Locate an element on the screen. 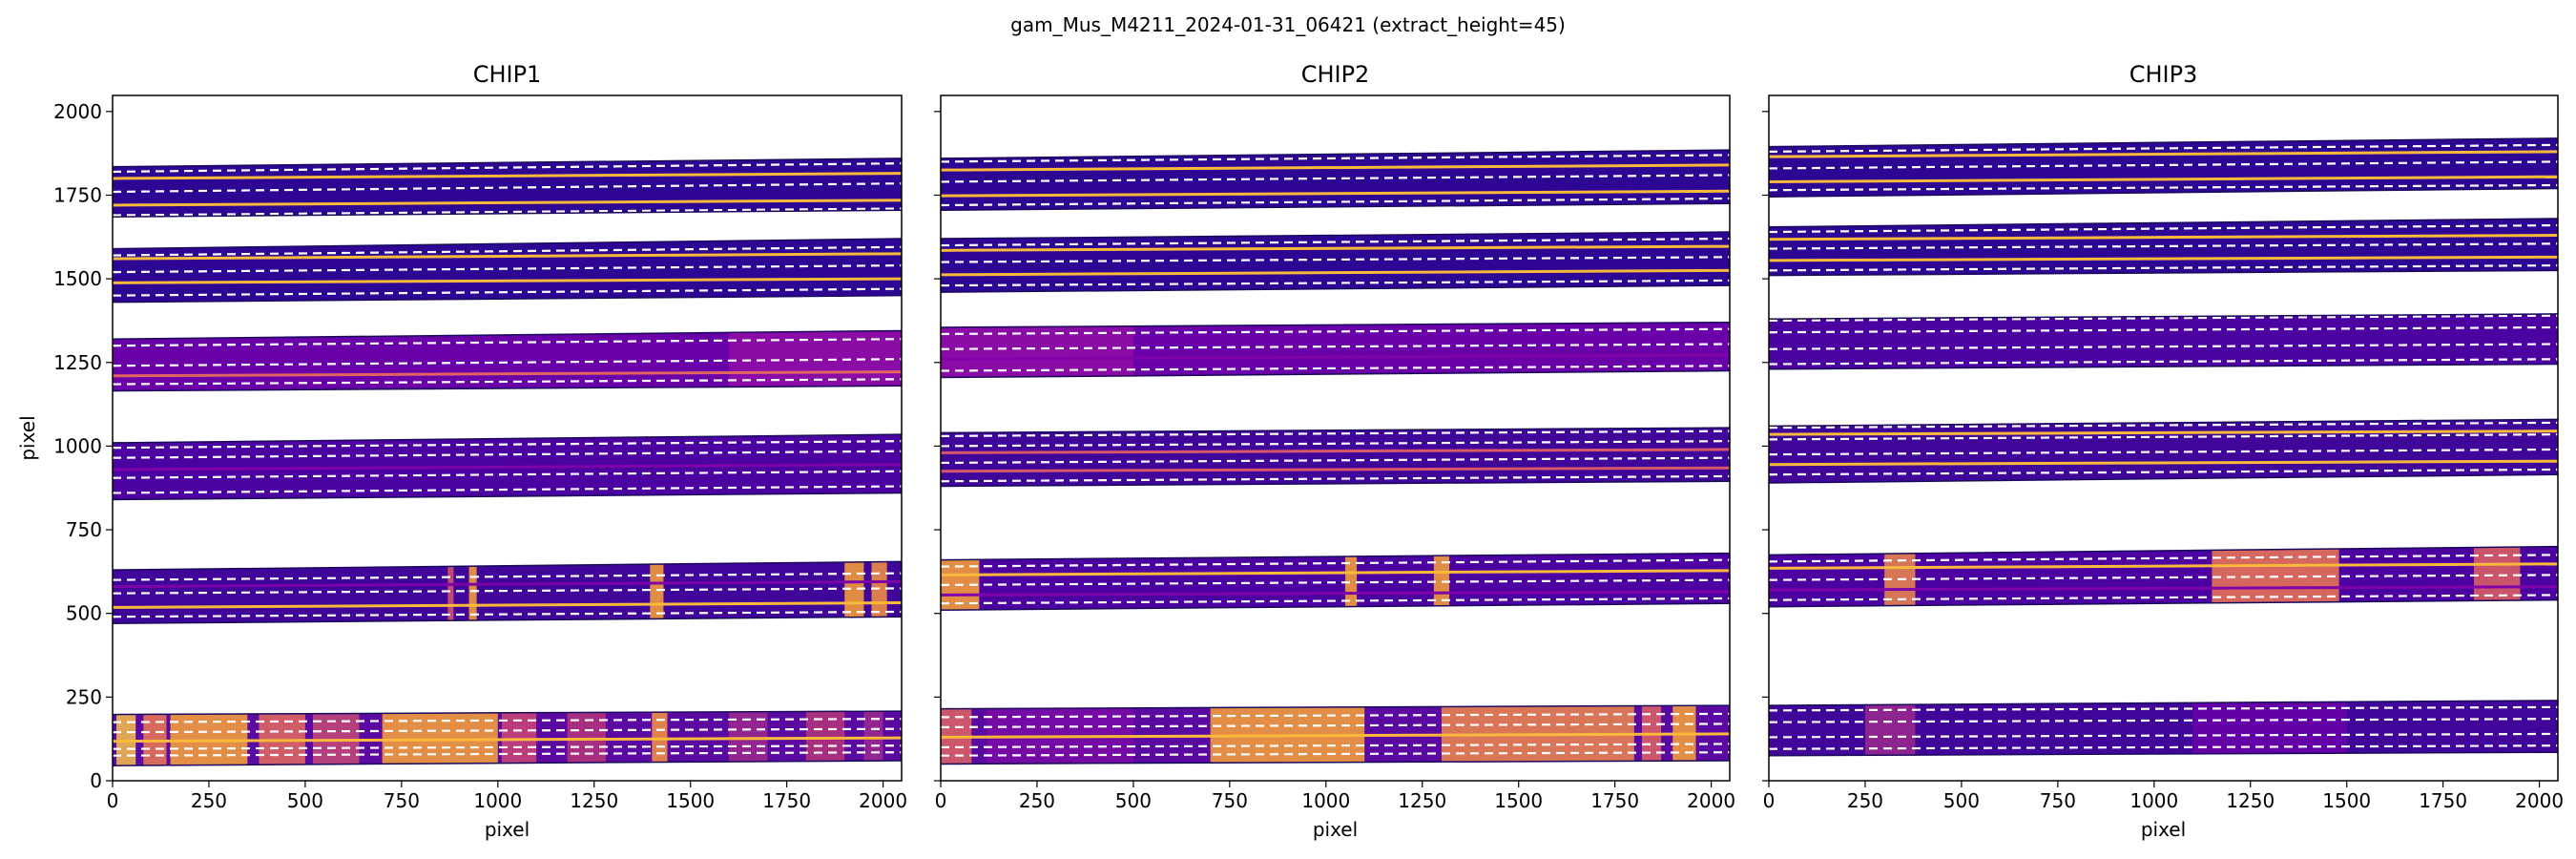 The width and height of the screenshot is (2576, 859). order-features is located at coordinates (1195, 582).